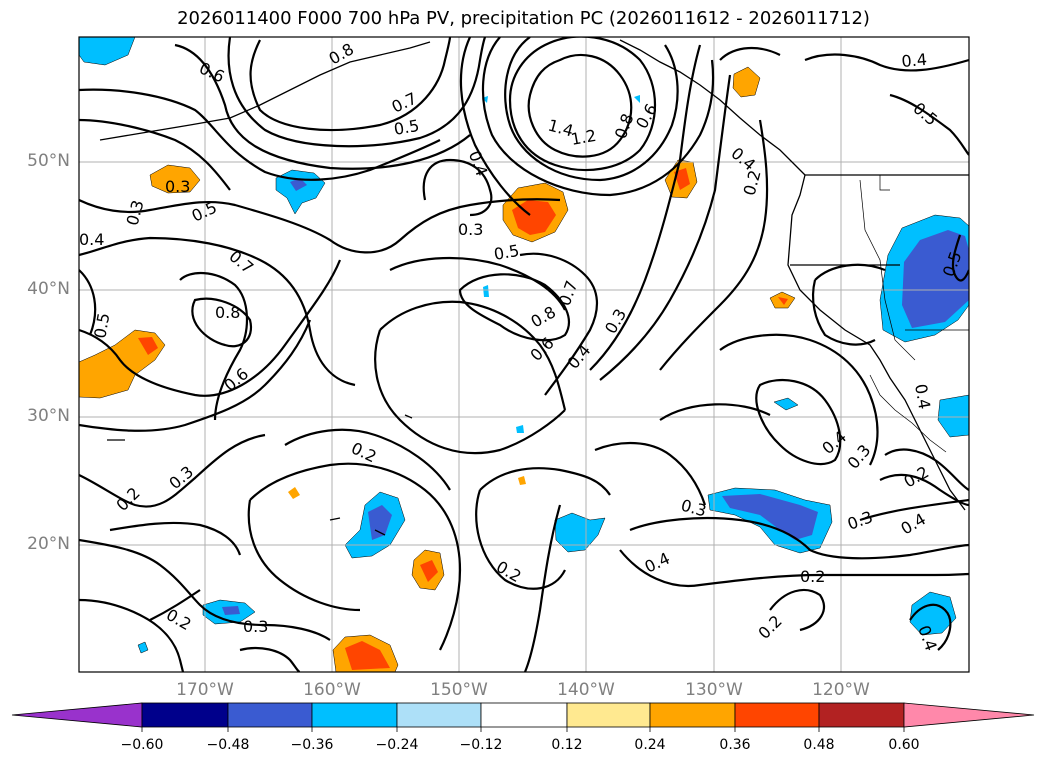 The height and width of the screenshot is (765, 1047). What do you see at coordinates (142, 745) in the screenshot?
I see `colorbar-tick-label: −0.60` at bounding box center [142, 745].